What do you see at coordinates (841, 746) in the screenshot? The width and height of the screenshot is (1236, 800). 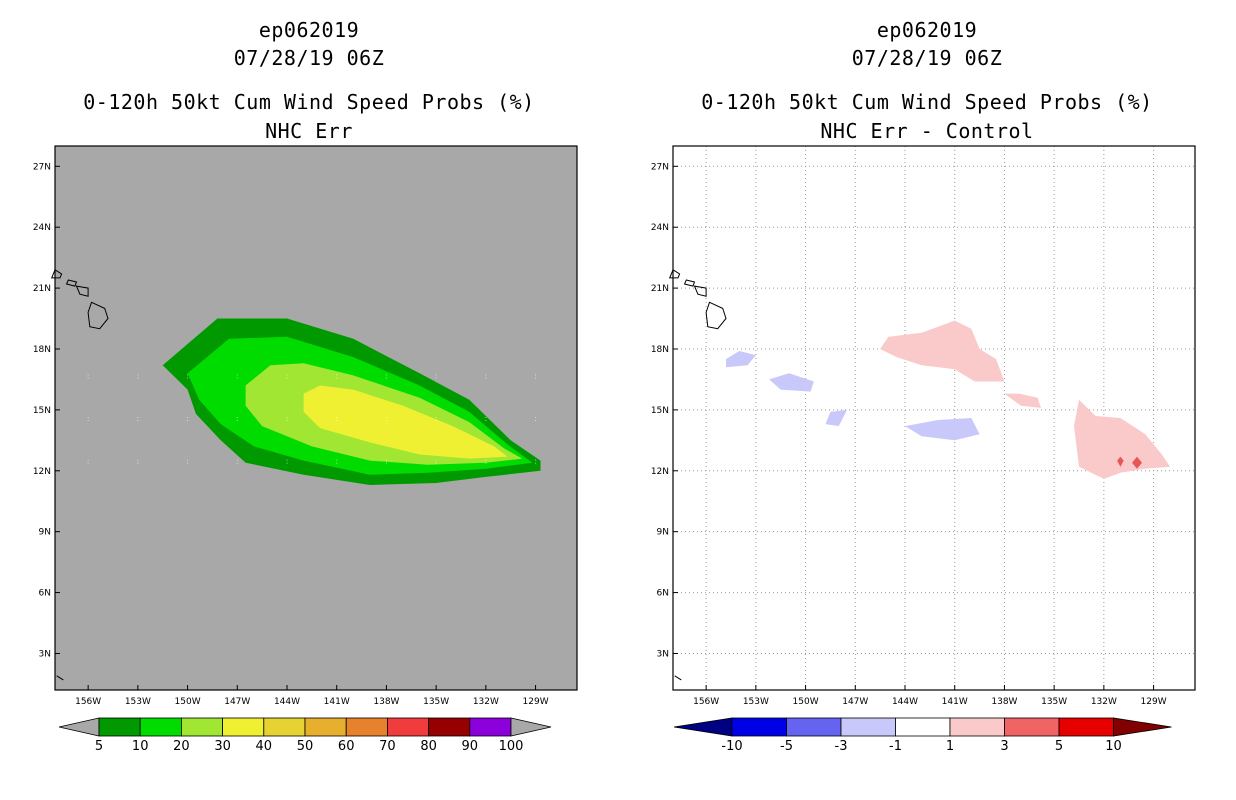 I see `colorbar-label: -3` at bounding box center [841, 746].